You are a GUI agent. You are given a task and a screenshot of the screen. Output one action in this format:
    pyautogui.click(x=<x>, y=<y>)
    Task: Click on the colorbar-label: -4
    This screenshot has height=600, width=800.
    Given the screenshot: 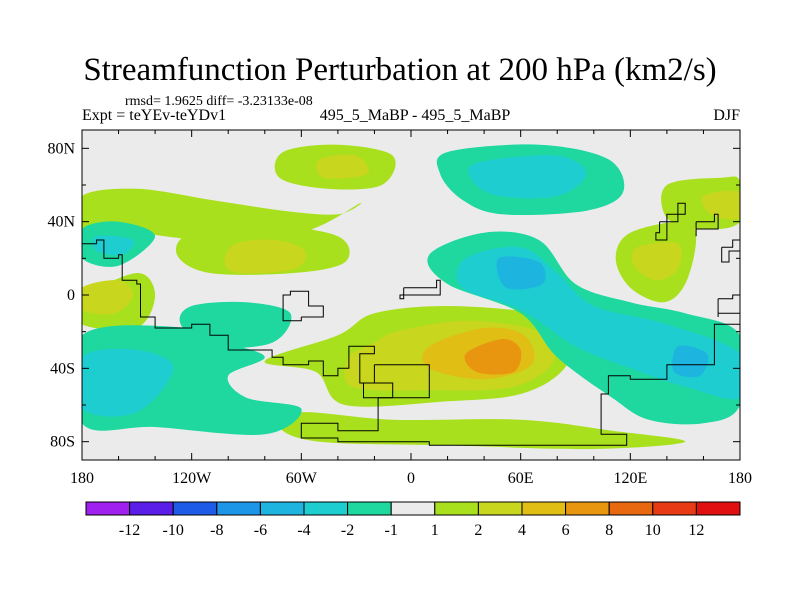 What is the action you would take?
    pyautogui.click(x=303, y=530)
    